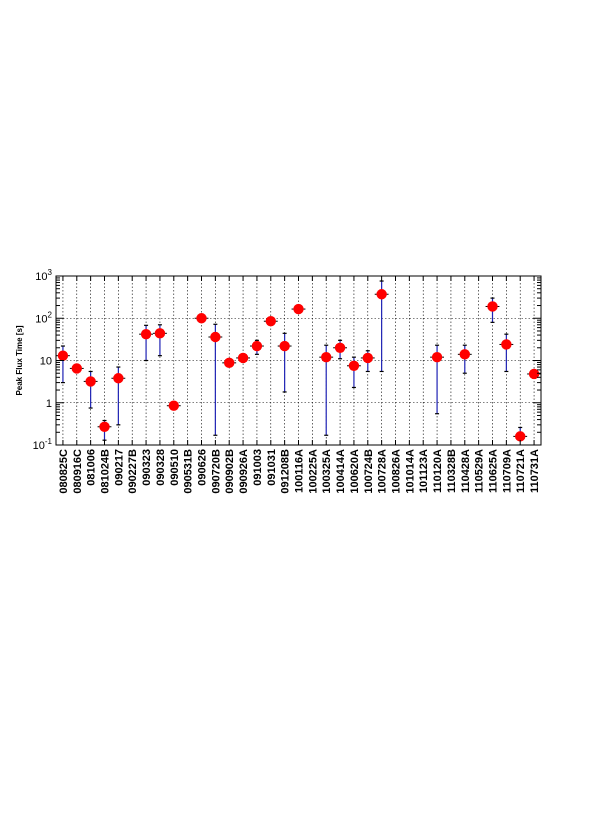  I want to click on x-category-label: 100414A, so click(341, 471).